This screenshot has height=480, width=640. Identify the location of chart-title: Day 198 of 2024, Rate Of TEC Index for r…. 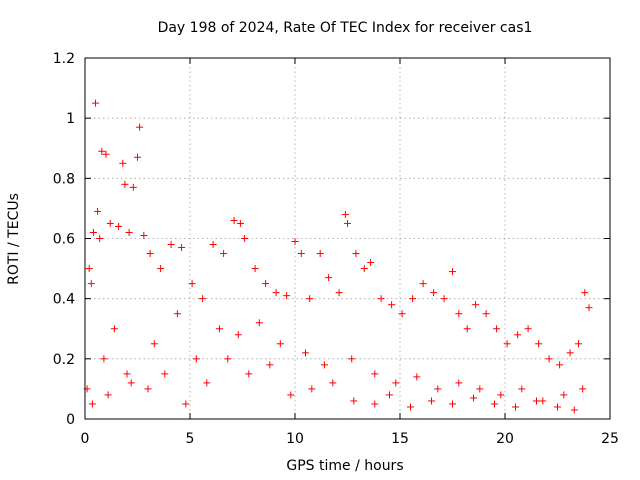
(345, 28).